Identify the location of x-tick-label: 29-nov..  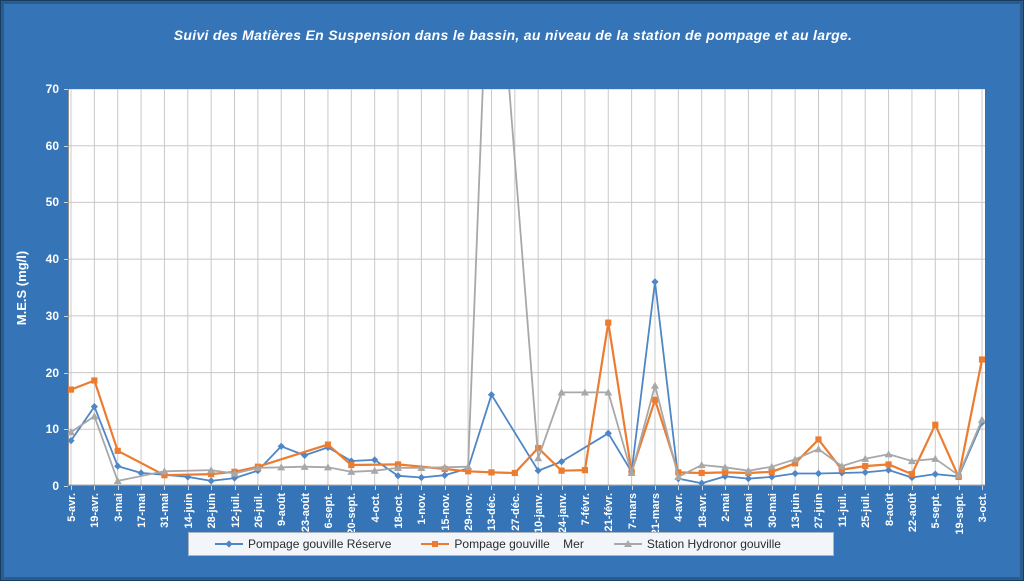
(469, 512).